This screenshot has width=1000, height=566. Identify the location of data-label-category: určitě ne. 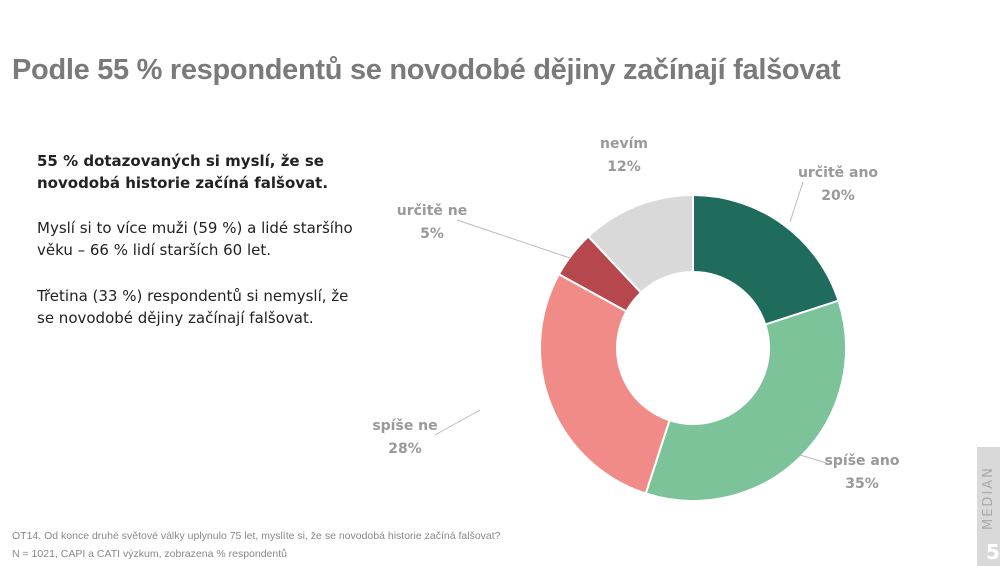
(432, 211).